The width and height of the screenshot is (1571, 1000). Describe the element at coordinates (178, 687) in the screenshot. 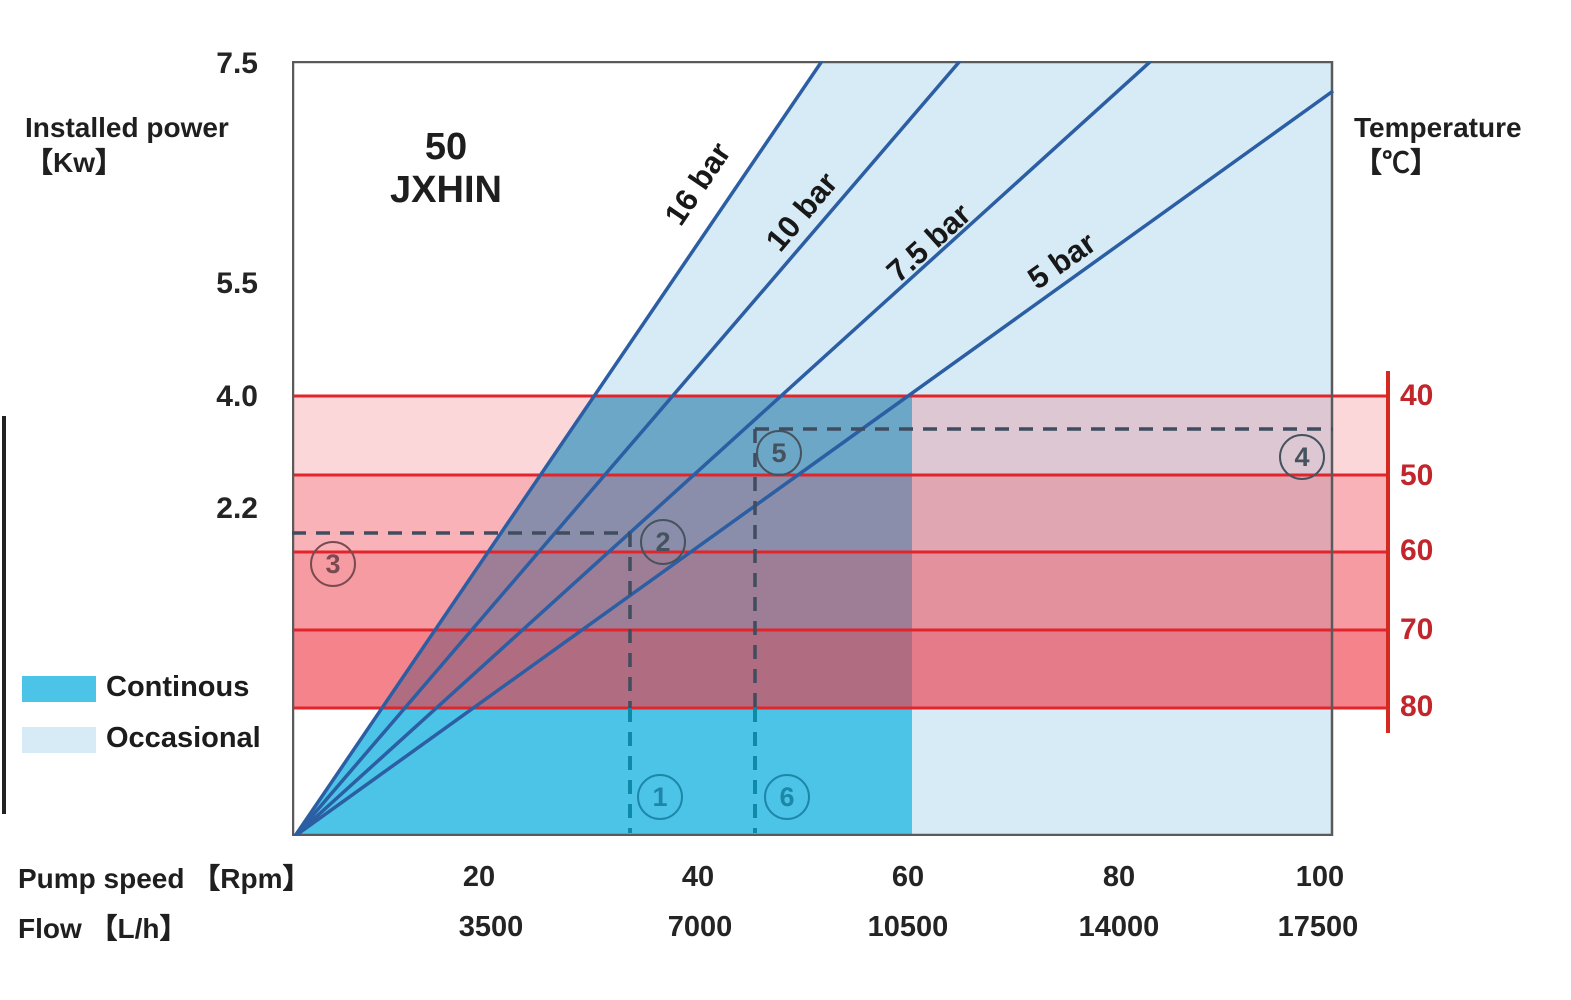

I see `legend-label-continuous: Continous` at that location.